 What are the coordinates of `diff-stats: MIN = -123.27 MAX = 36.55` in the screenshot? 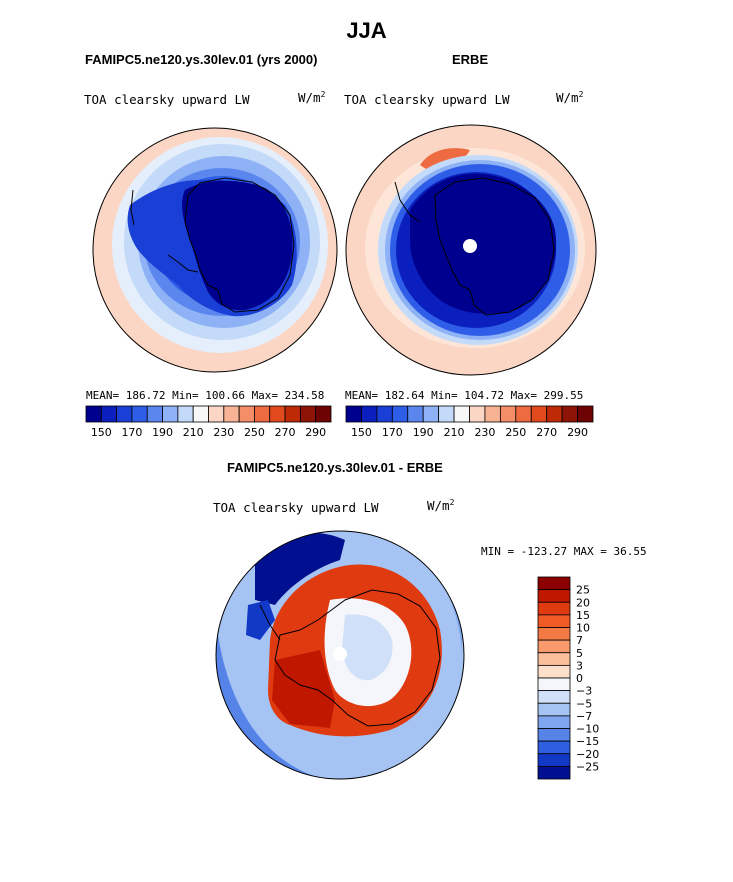 It's located at (564, 551).